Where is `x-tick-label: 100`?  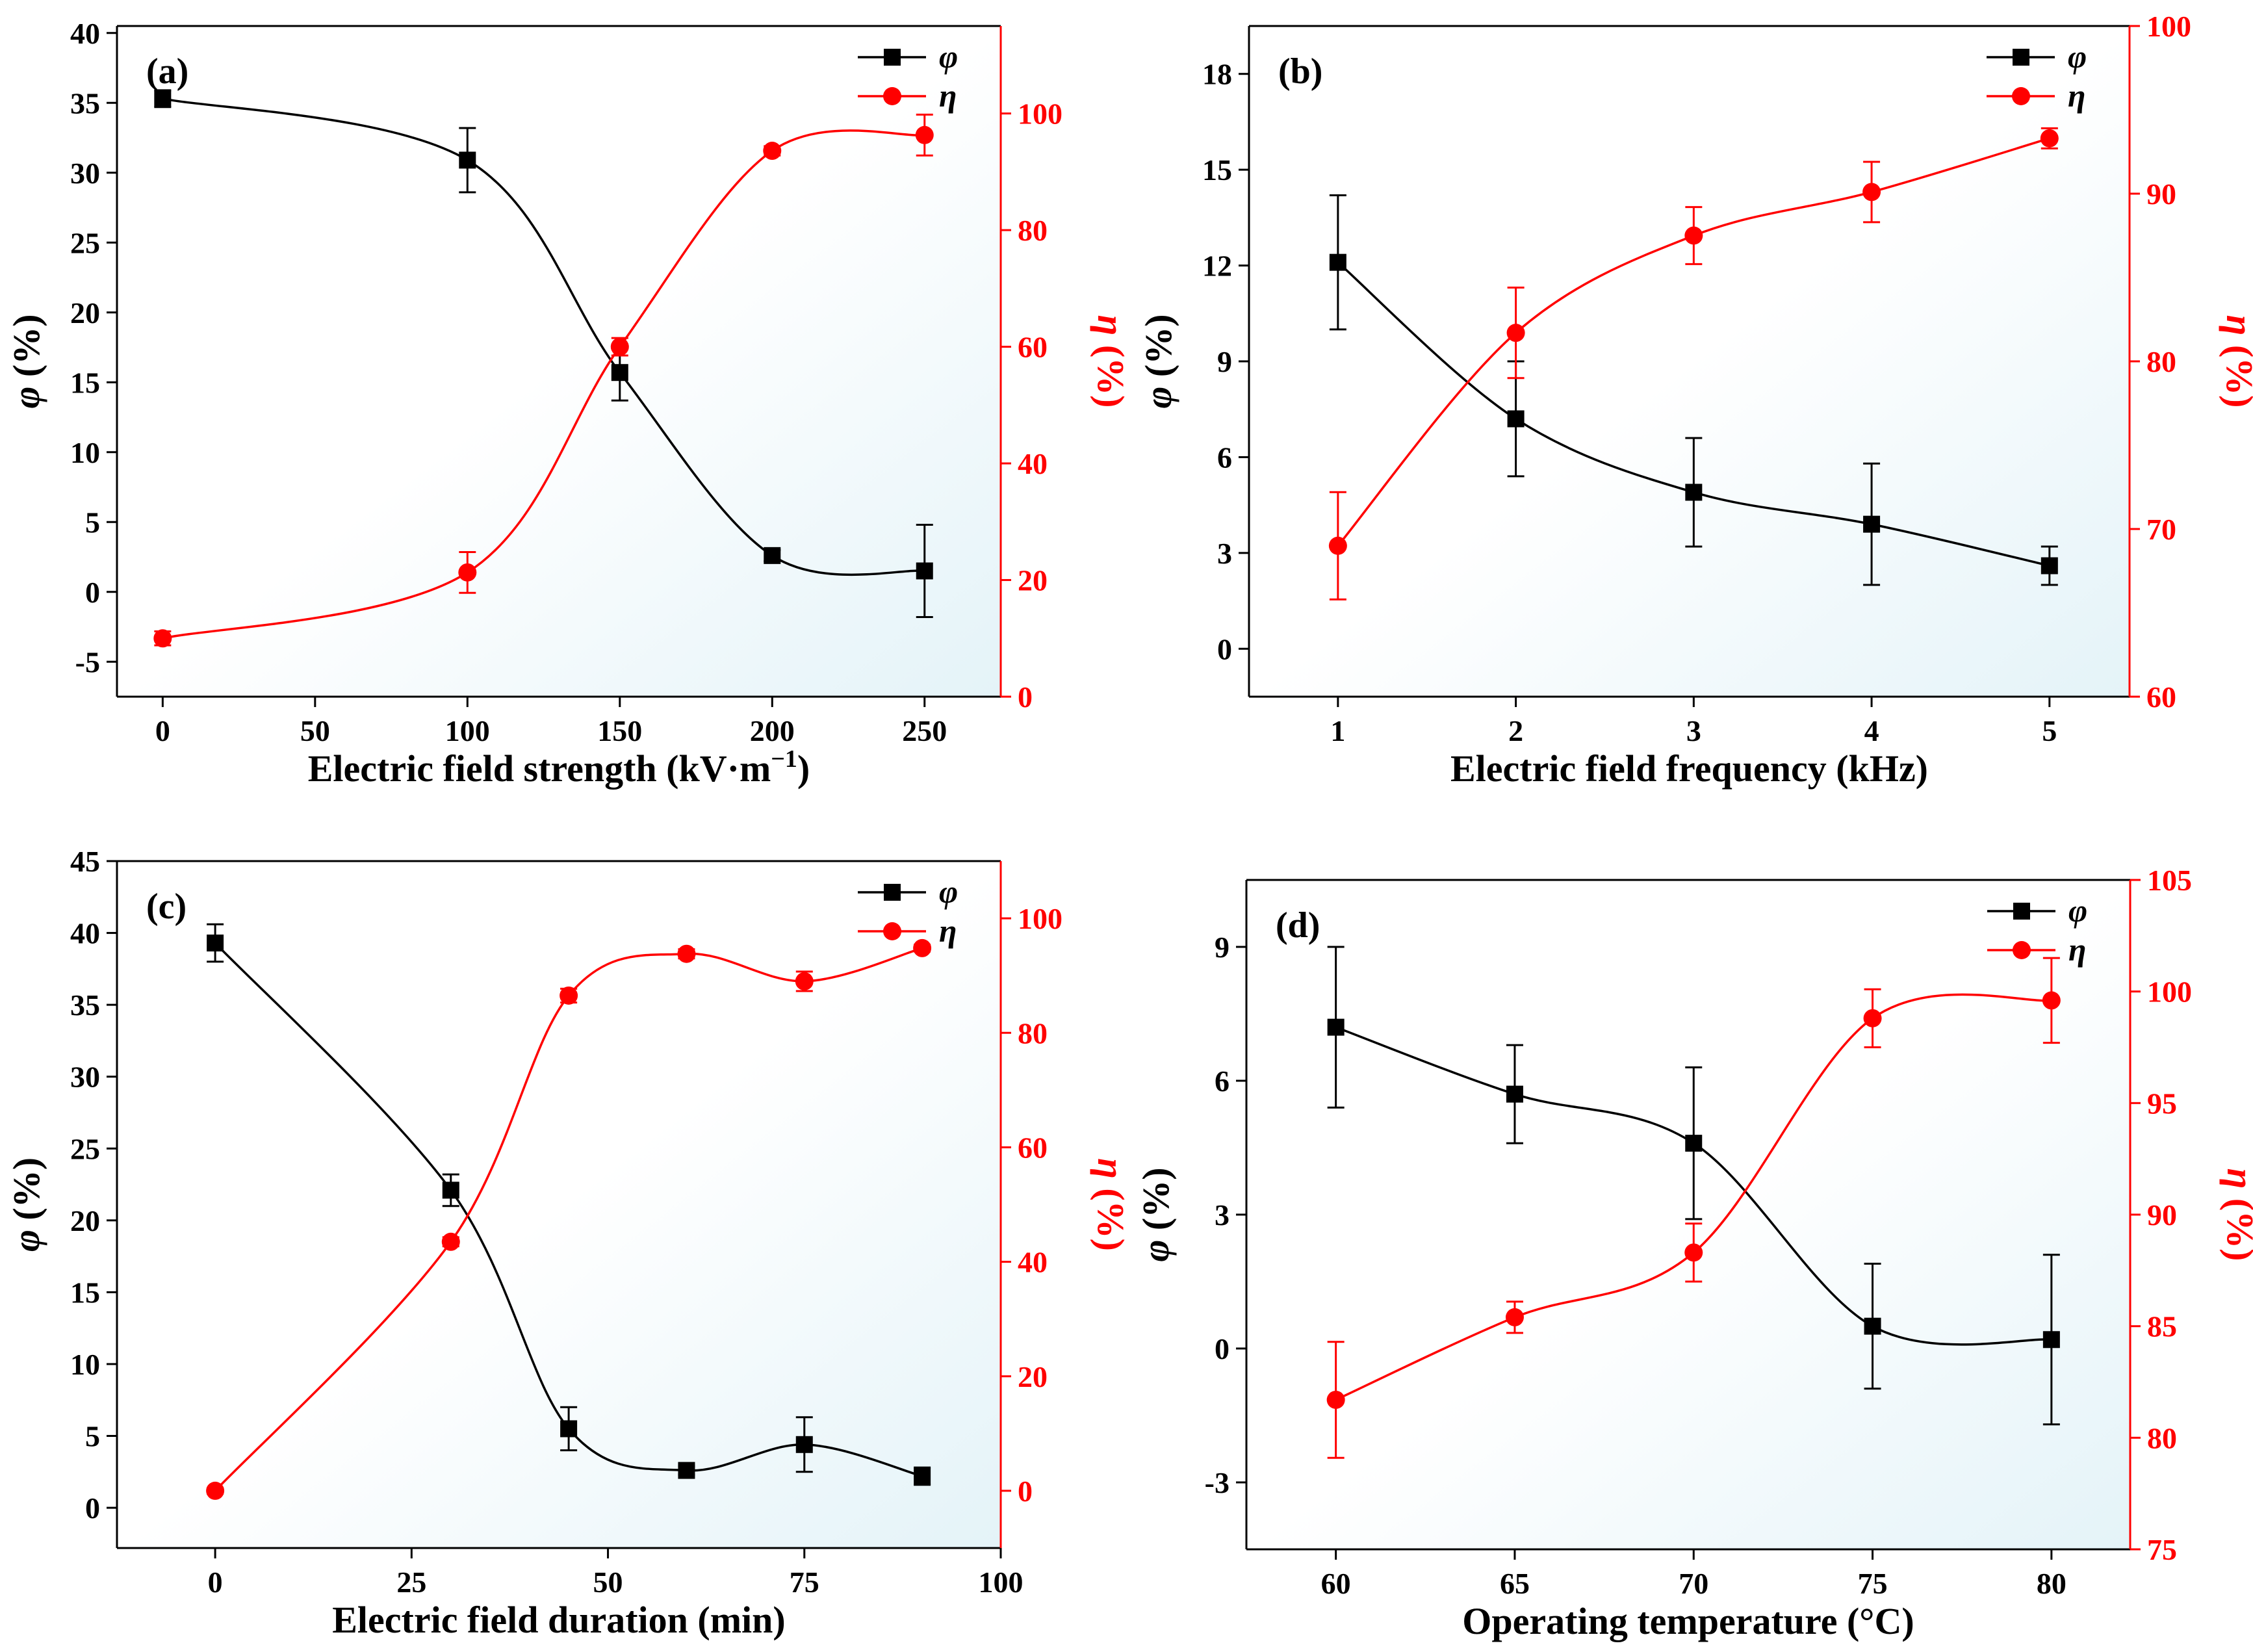
x-tick-label: 100 is located at coordinates (1002, 1582).